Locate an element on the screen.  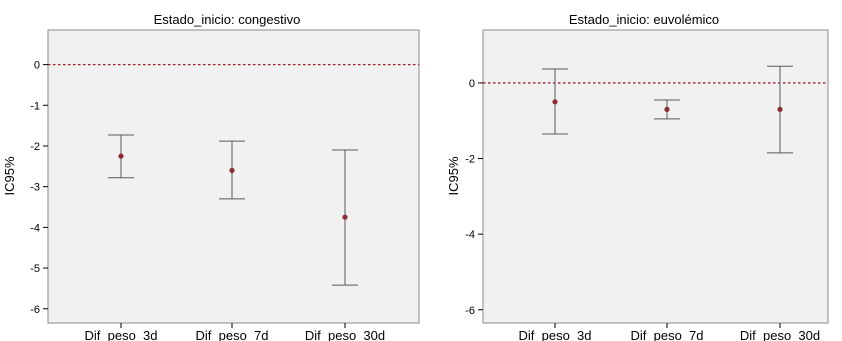
y-tick-label: -3 is located at coordinates (35, 188).